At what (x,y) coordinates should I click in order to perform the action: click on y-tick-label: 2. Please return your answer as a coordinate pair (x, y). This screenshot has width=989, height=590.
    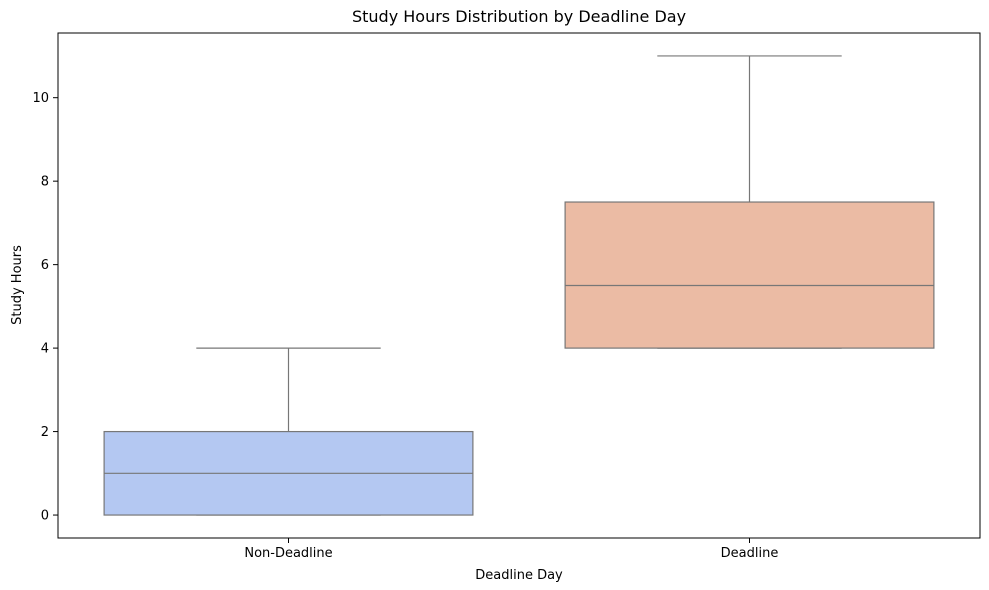
    Looking at the image, I should click on (45, 432).